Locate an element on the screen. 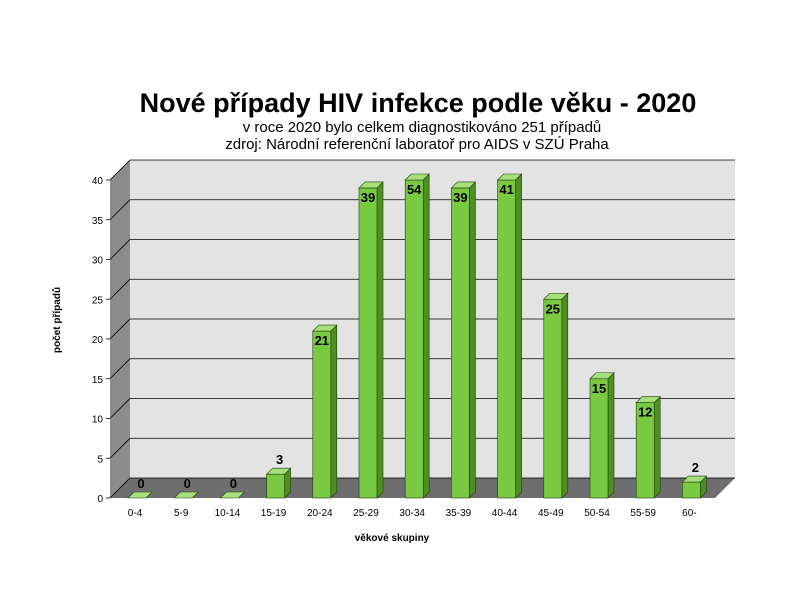  bar-data-label: 54 is located at coordinates (414, 189).